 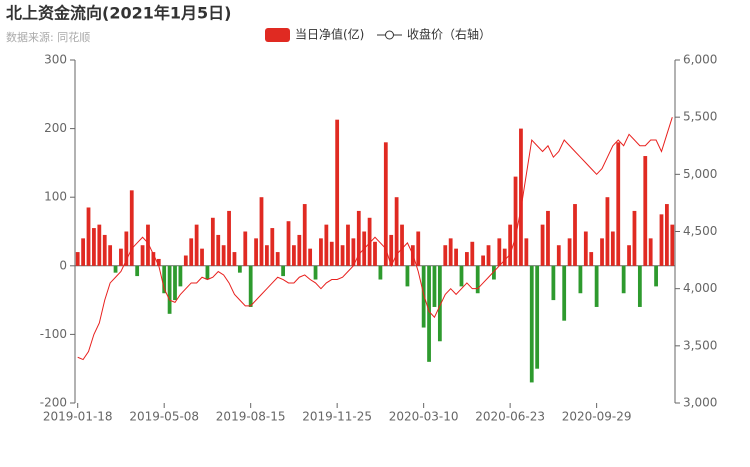 What do you see at coordinates (329, 34) in the screenshot?
I see `legend-label: 当日净值(亿)` at bounding box center [329, 34].